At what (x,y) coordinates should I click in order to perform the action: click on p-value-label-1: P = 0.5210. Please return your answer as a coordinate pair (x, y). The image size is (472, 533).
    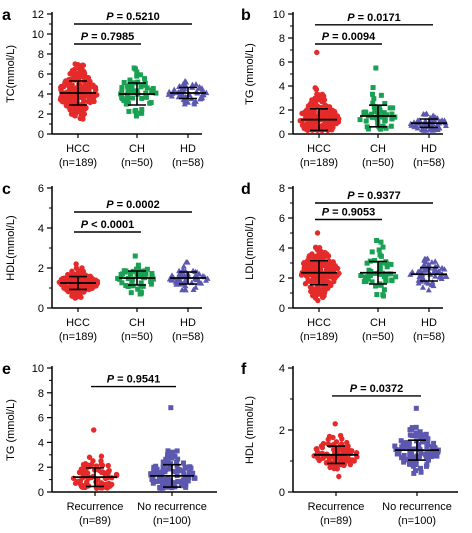
    Looking at the image, I should click on (133, 17).